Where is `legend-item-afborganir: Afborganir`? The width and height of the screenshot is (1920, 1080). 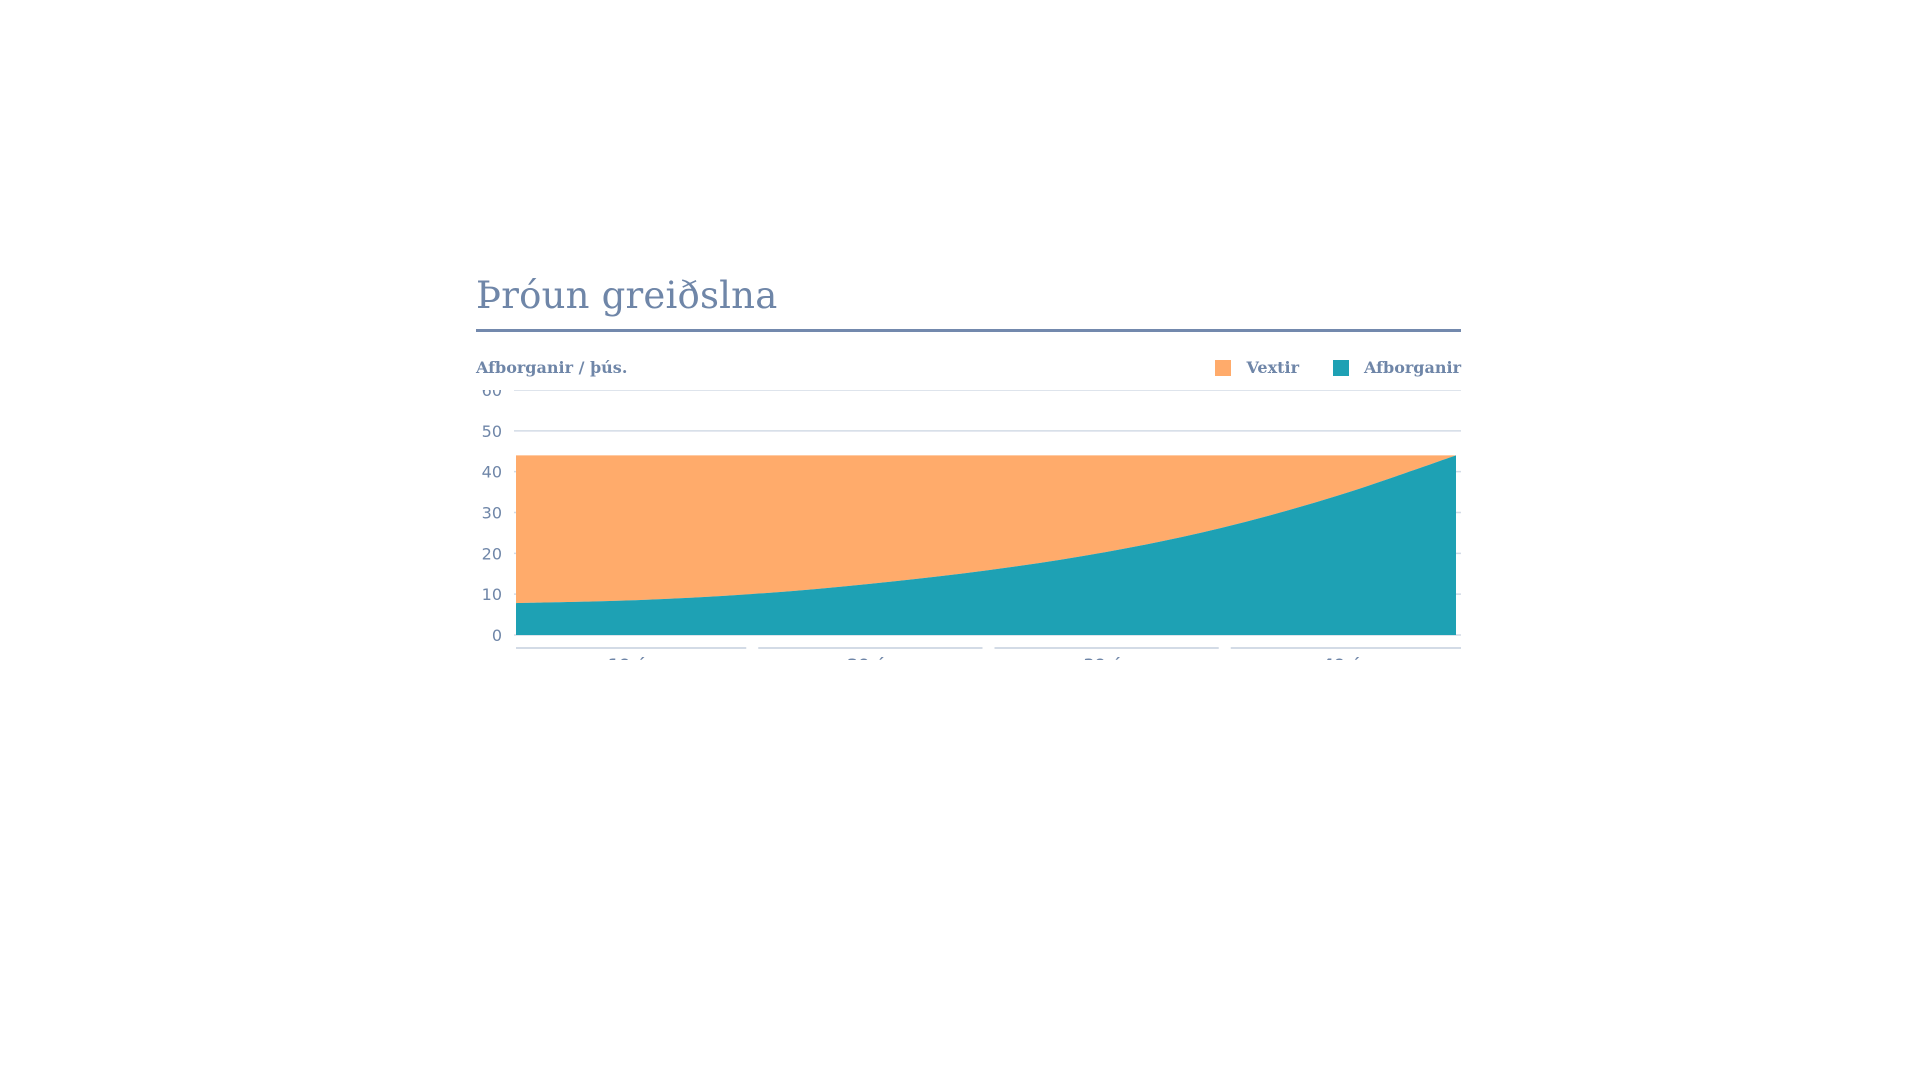 legend-item-afborganir: Afborganir is located at coordinates (1397, 367).